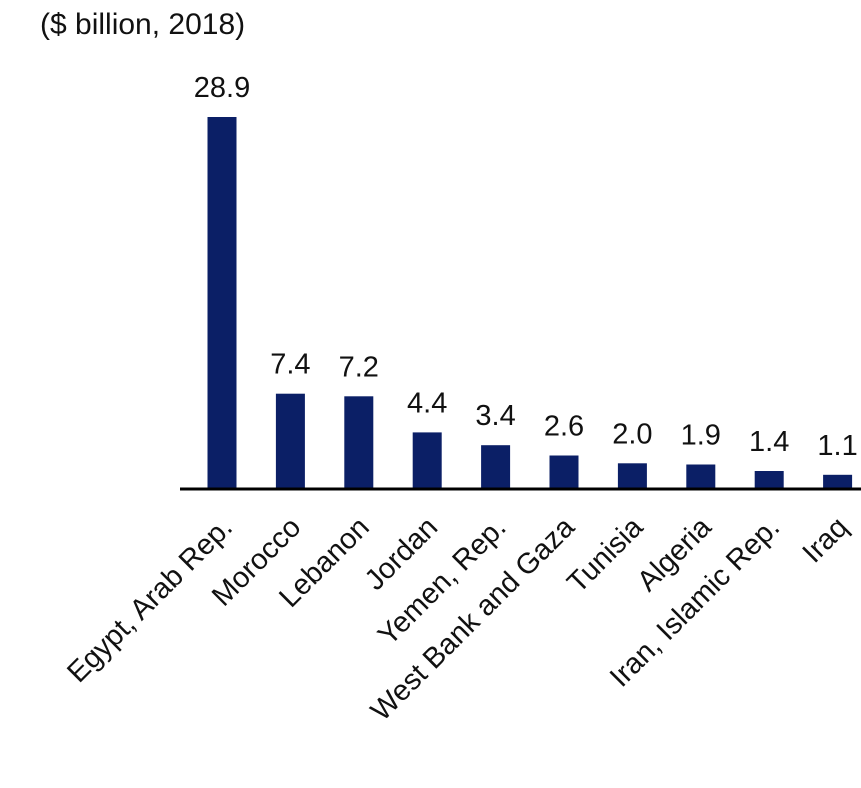 This screenshot has width=861, height=788. I want to click on value-label: 1.9, so click(701, 436).